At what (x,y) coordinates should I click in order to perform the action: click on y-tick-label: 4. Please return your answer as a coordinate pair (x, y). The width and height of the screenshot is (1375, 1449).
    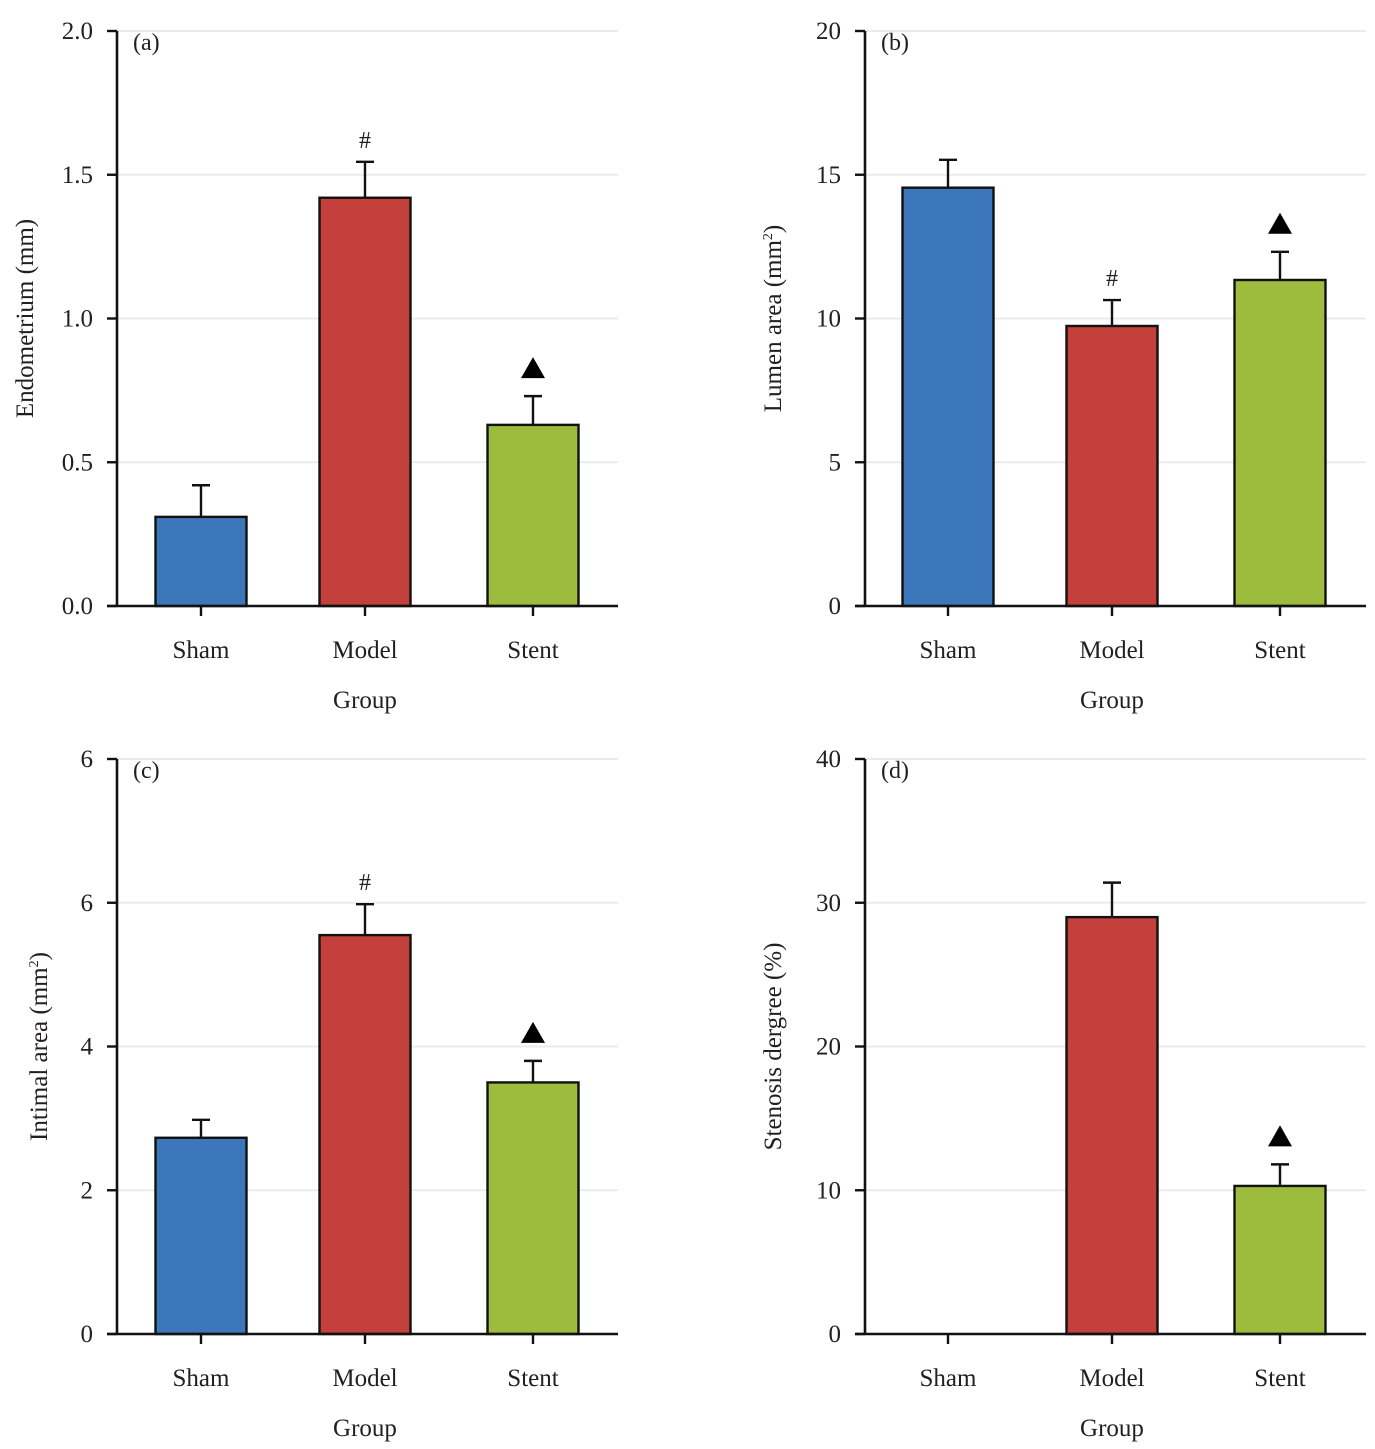
    Looking at the image, I should click on (87, 1047).